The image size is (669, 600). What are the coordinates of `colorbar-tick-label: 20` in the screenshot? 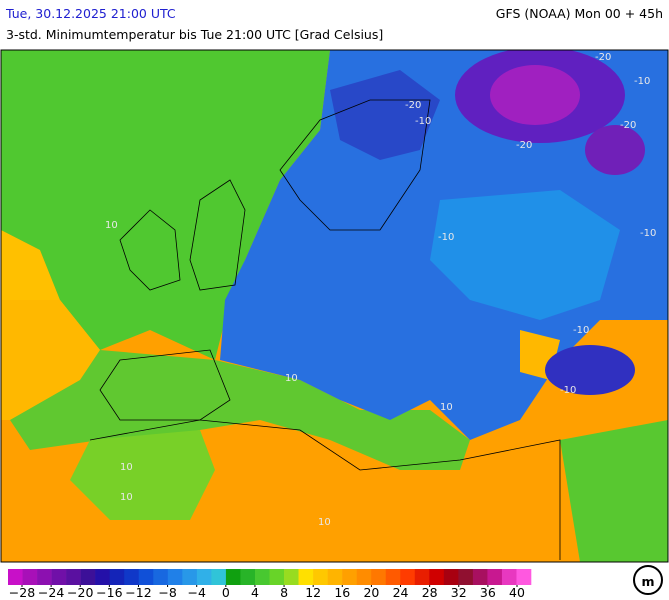 It's located at (371, 592).